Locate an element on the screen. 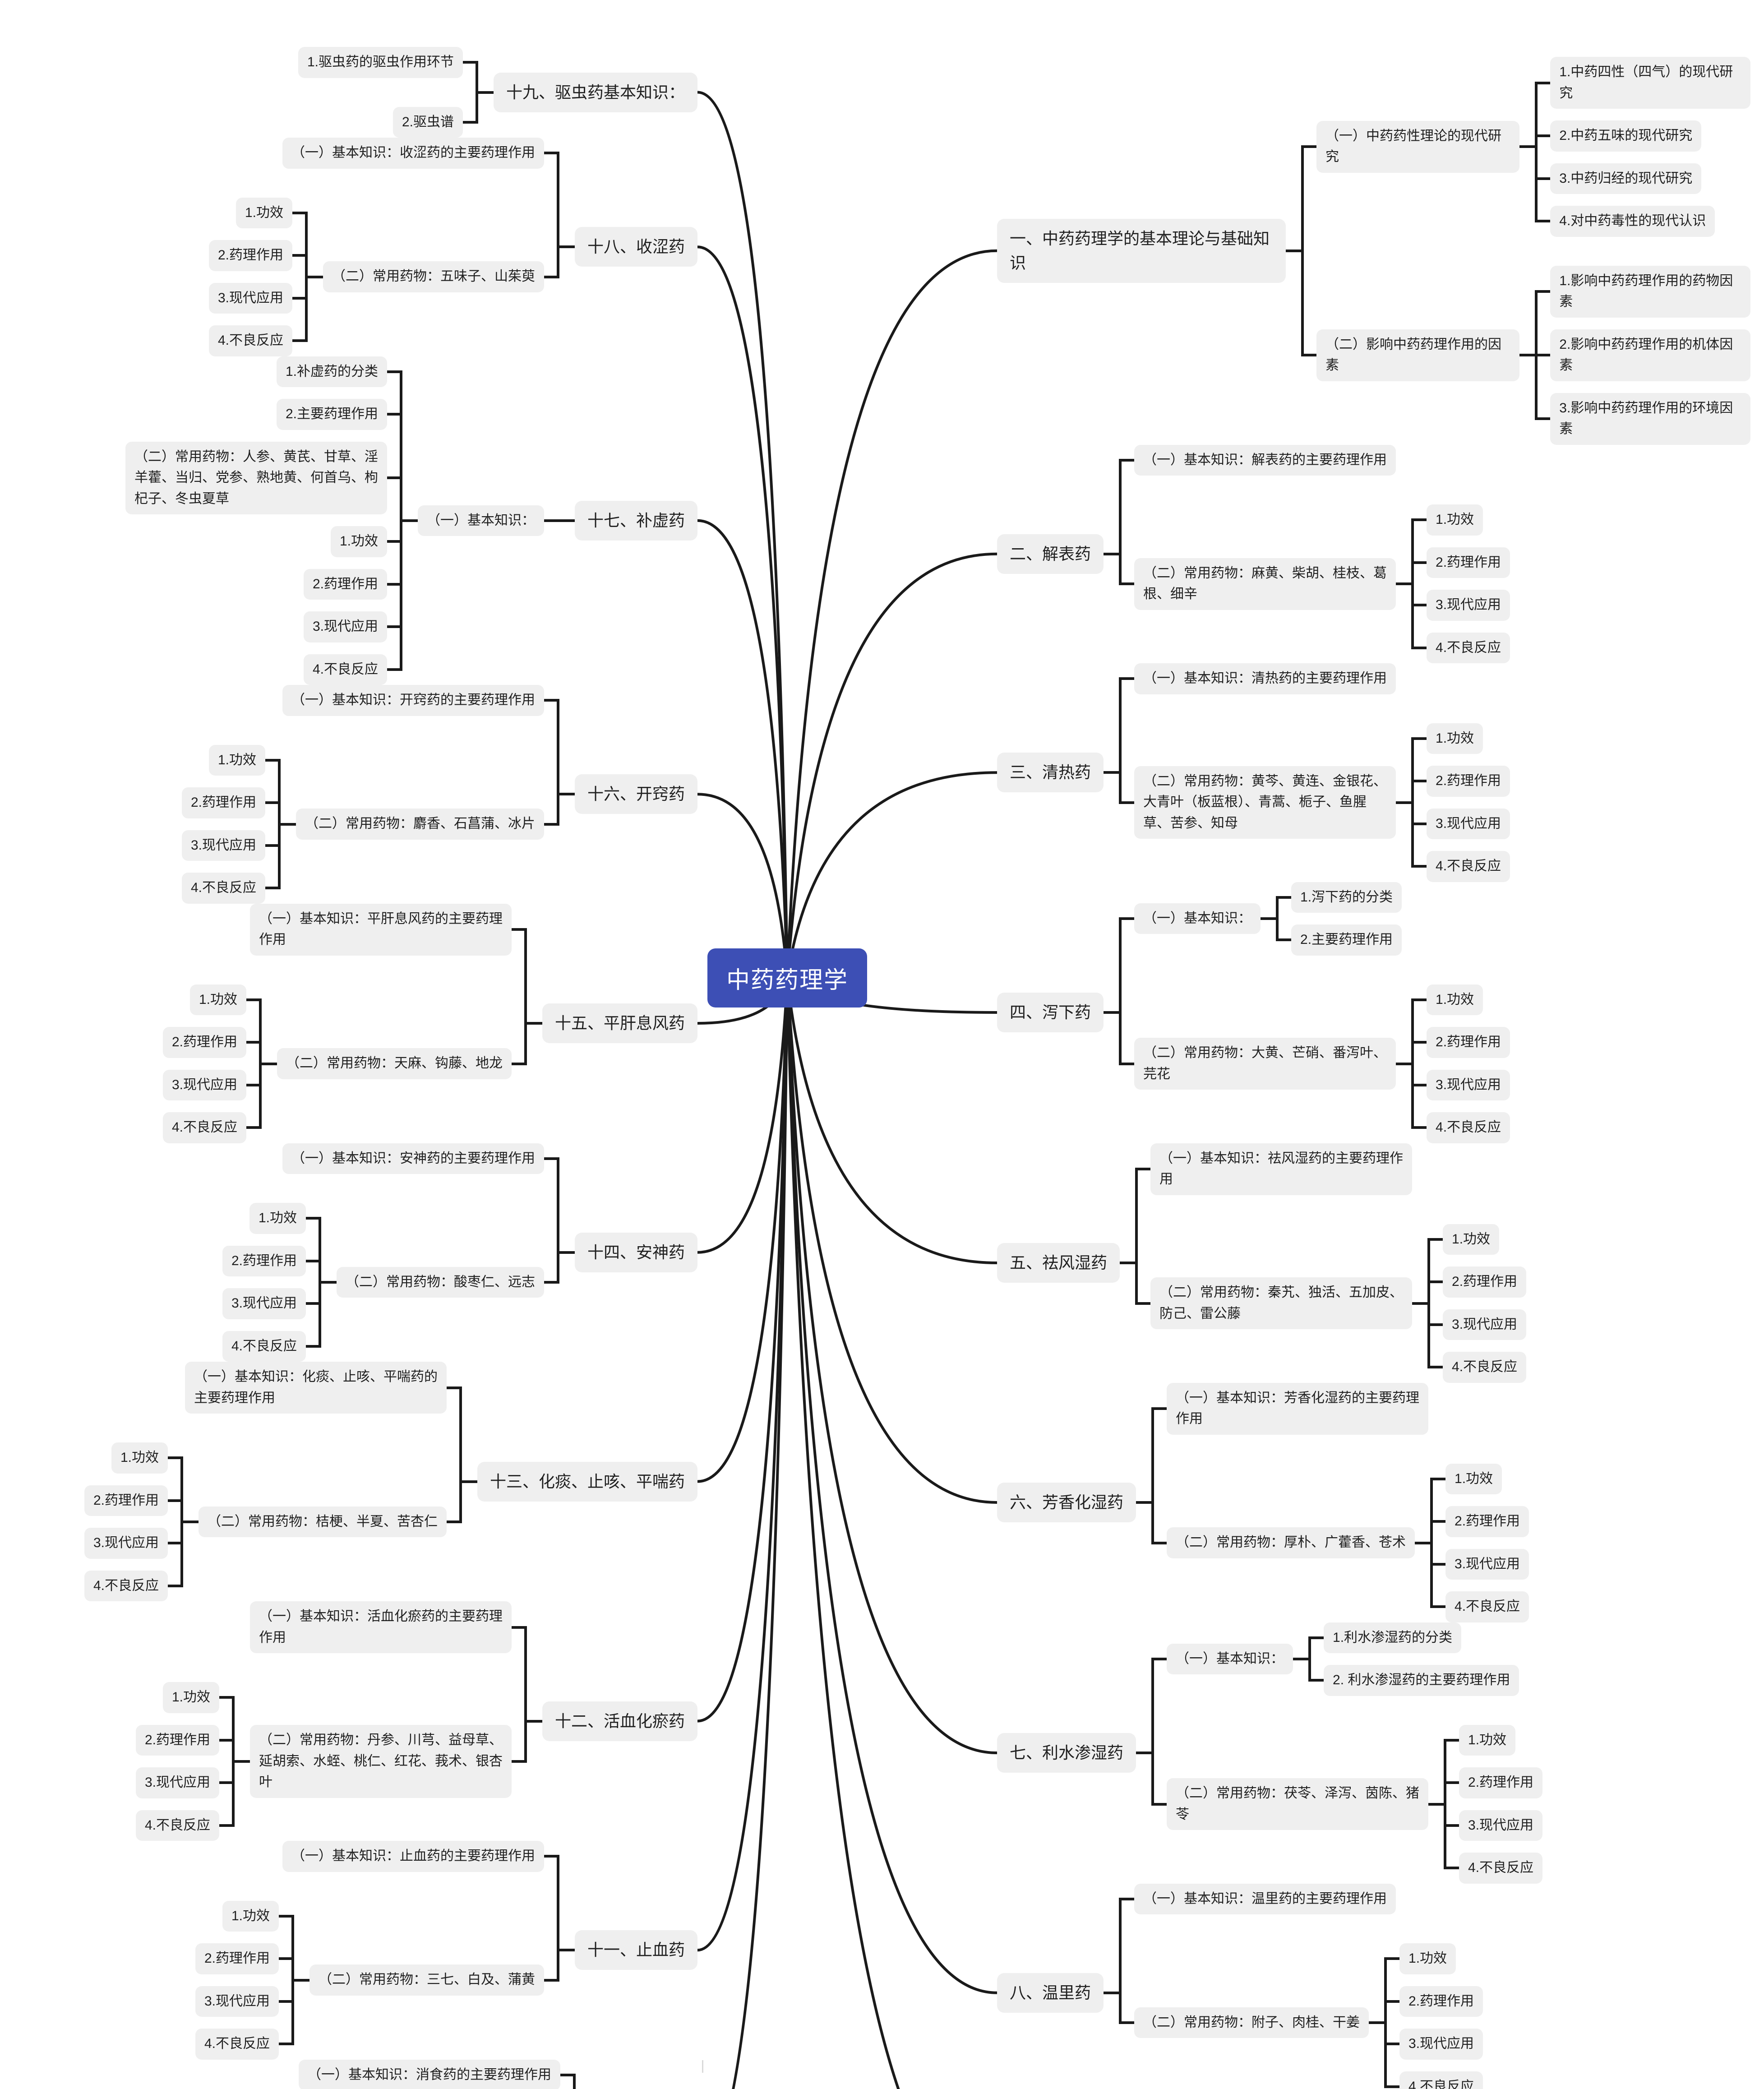  topic-node: （一）基本知识：止血药的主要药理作用 is located at coordinates (413, 1857).